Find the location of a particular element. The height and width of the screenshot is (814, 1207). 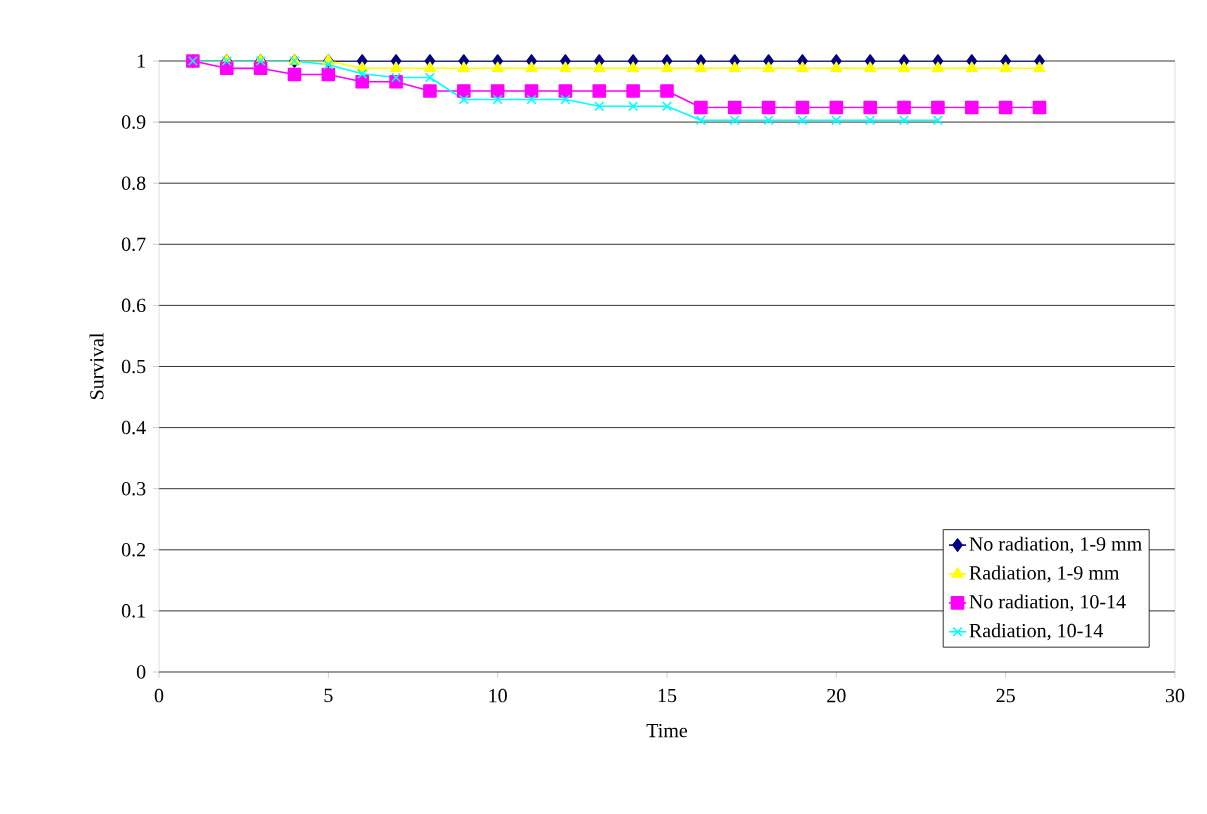

x-tick-label: 20 is located at coordinates (836, 695).